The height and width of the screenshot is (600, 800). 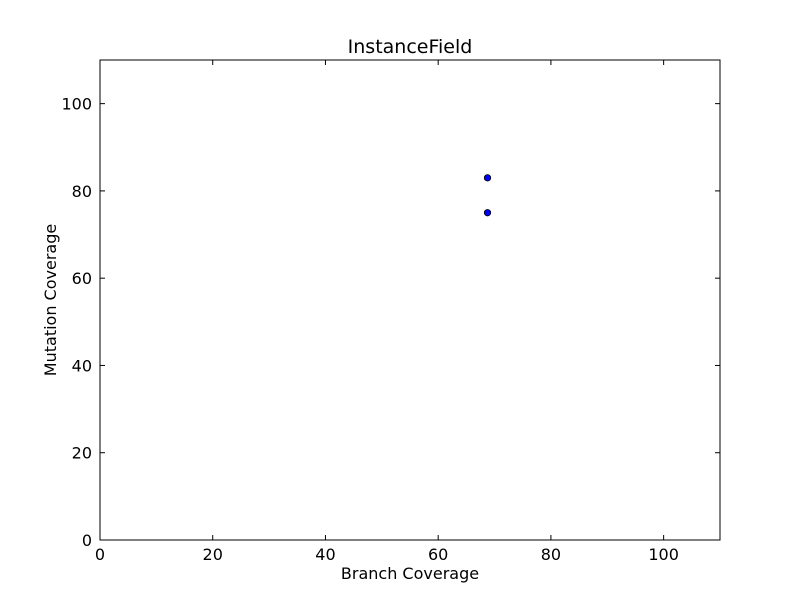 What do you see at coordinates (325, 554) in the screenshot?
I see `x-tick-label: 40` at bounding box center [325, 554].